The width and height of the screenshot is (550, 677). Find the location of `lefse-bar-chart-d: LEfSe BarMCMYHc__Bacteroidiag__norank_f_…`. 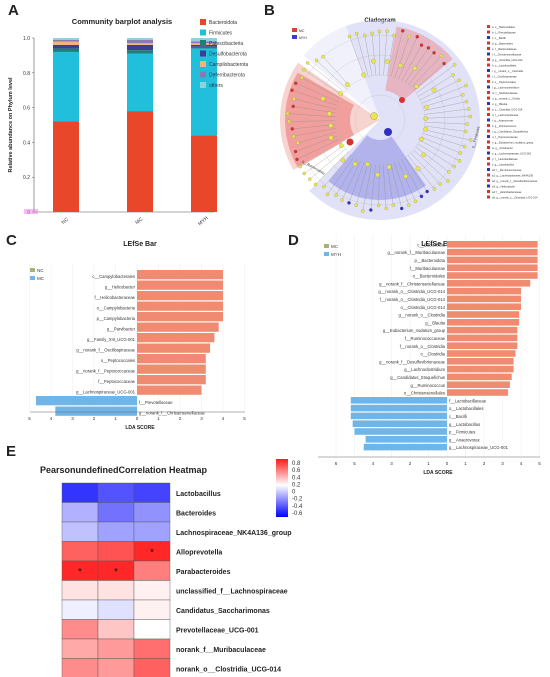

lefse-bar-chart-d: LEfSe BarMCMYHc__Bacteroidiag__norank_f_… is located at coordinates (429, 355).